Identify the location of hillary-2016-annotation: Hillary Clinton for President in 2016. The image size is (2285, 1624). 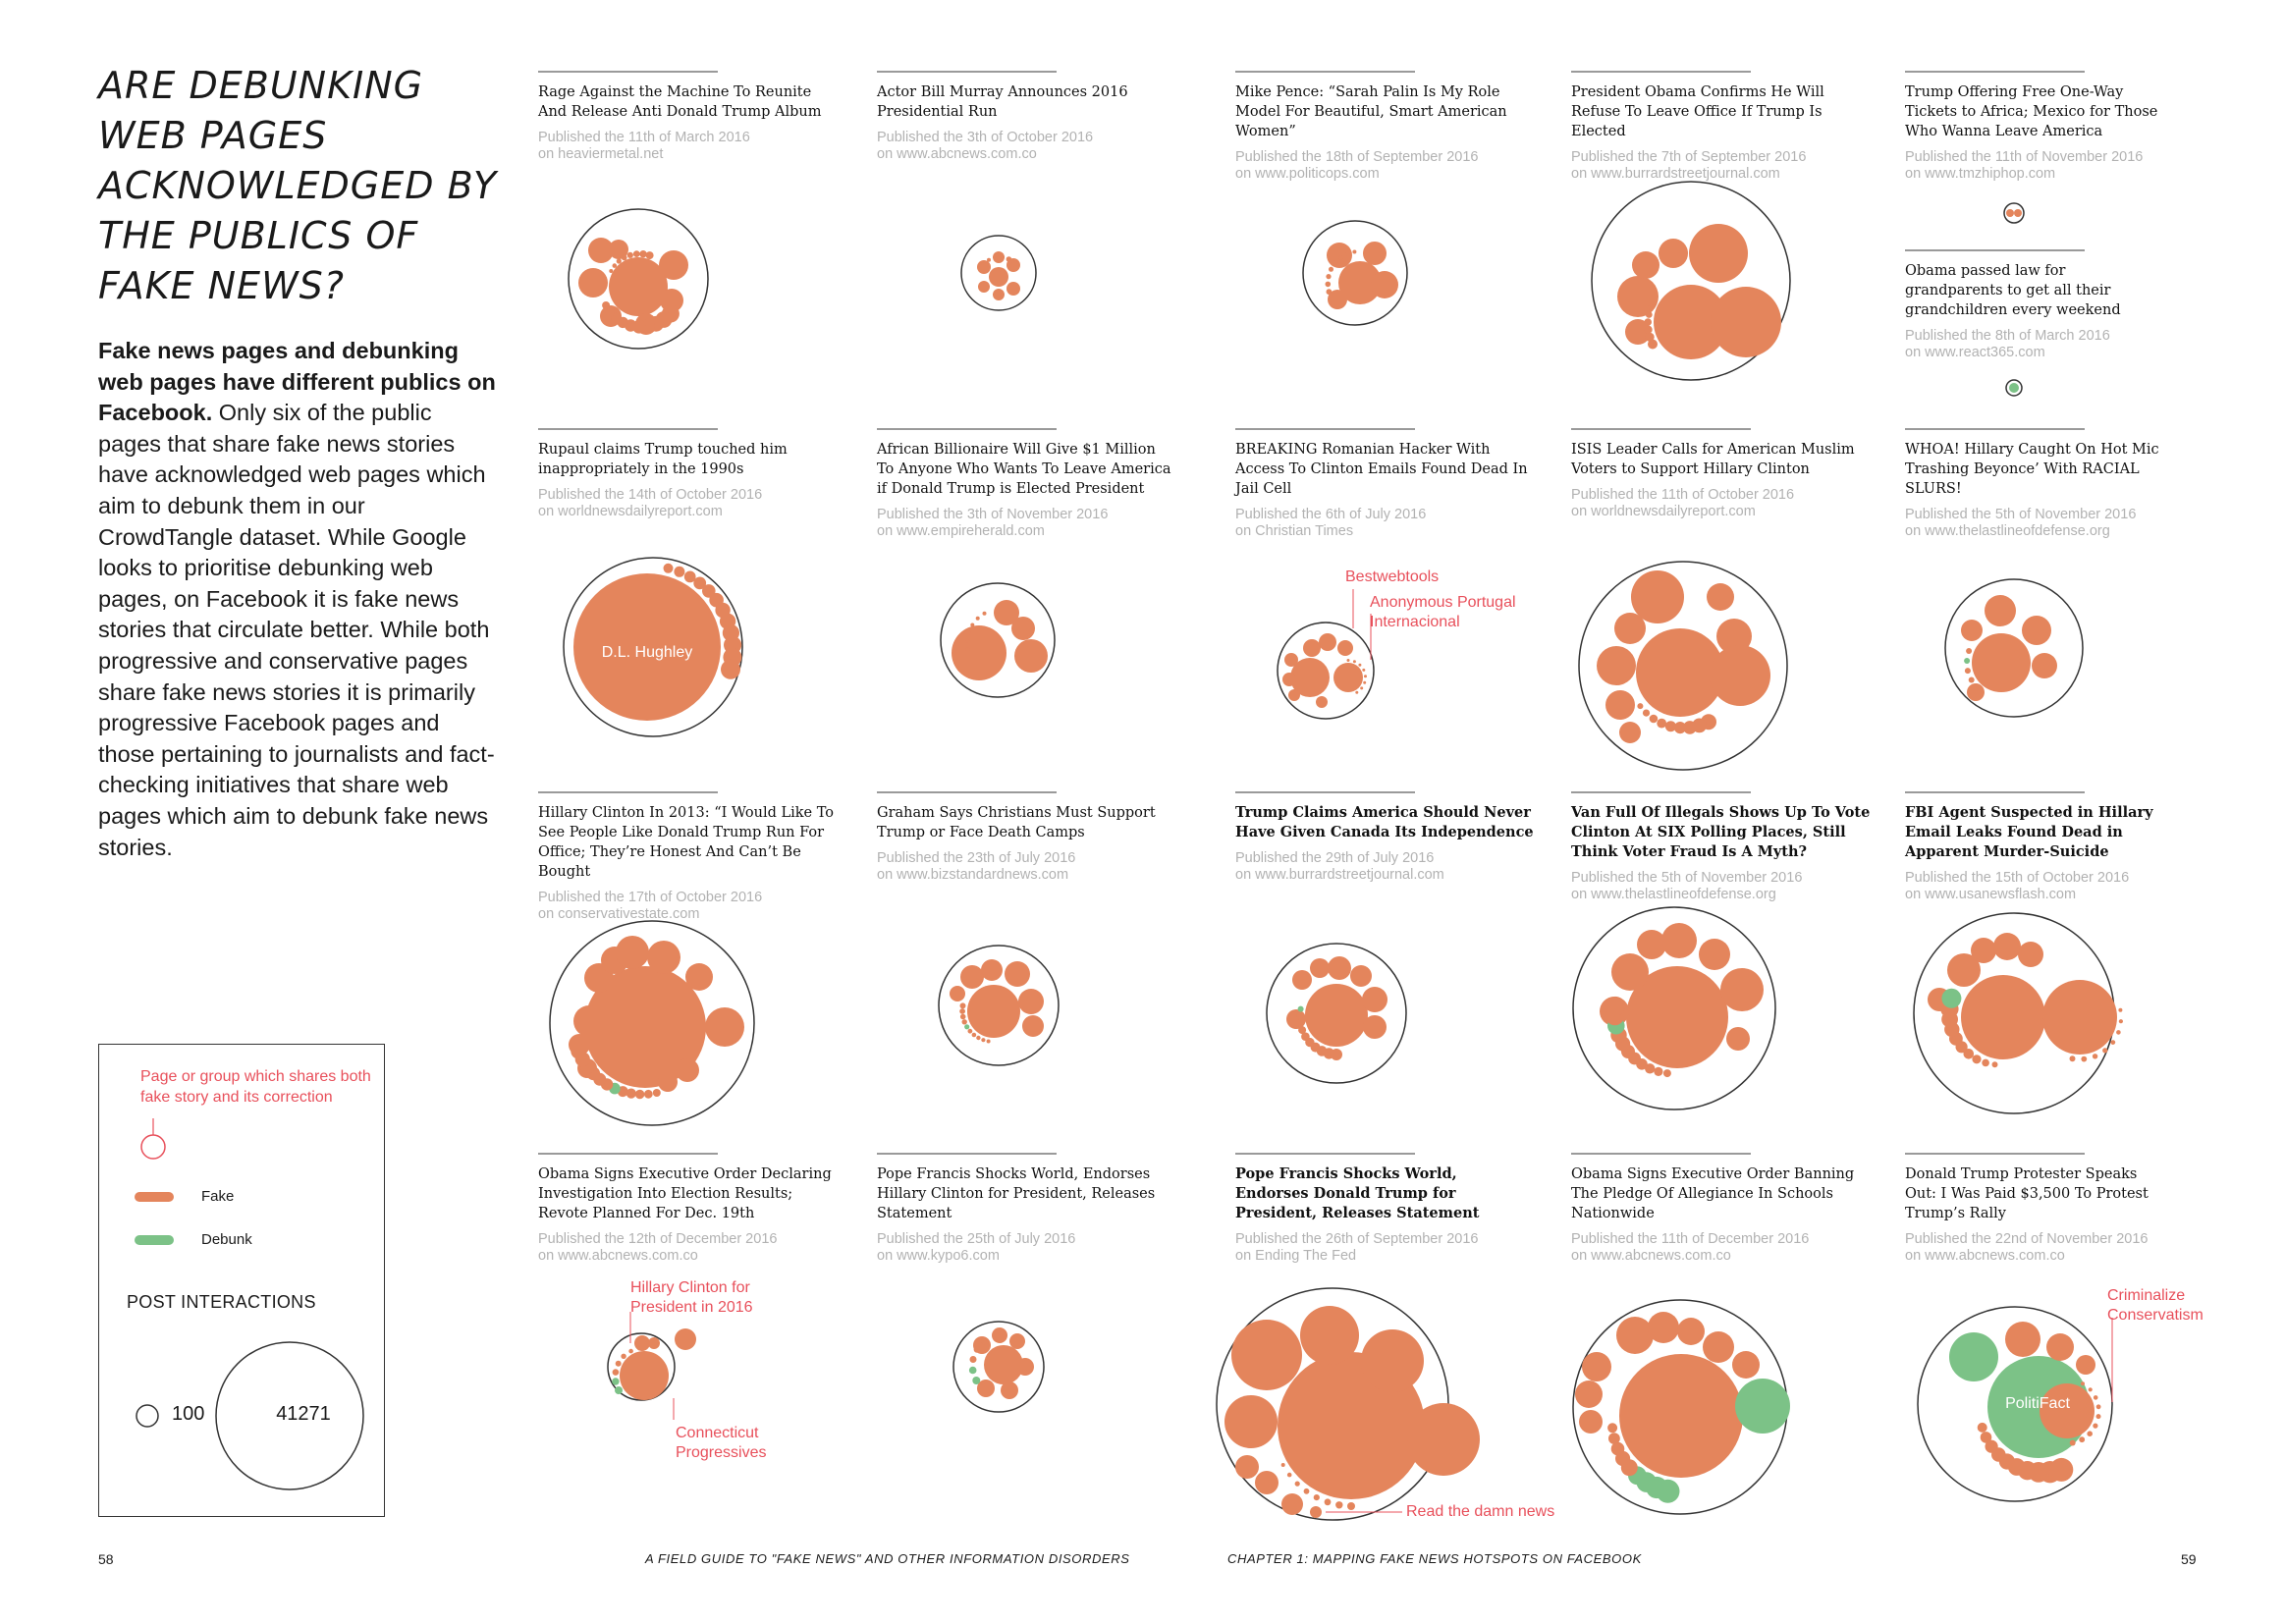
(691, 1297).